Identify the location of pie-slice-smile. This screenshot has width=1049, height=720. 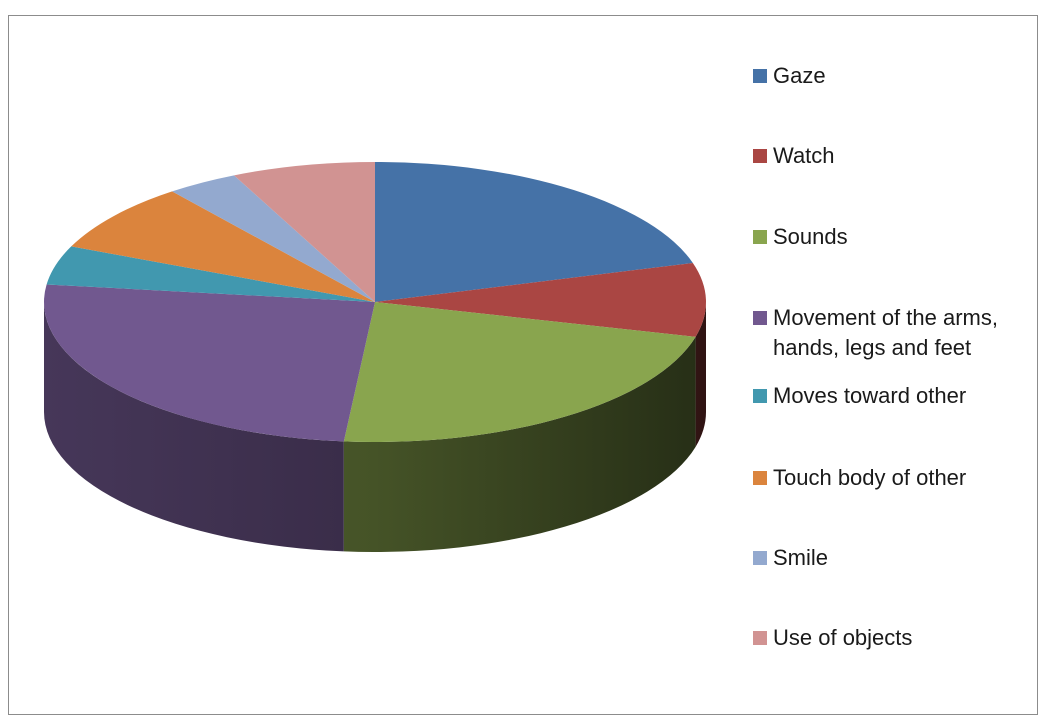
(273, 238).